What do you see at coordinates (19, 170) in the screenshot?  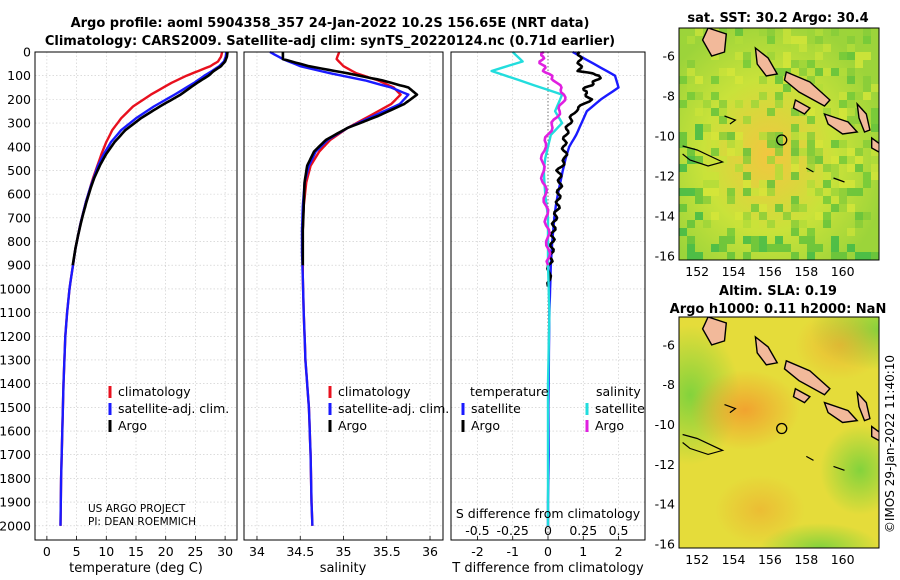 I see `depth-tick-label: 500` at bounding box center [19, 170].